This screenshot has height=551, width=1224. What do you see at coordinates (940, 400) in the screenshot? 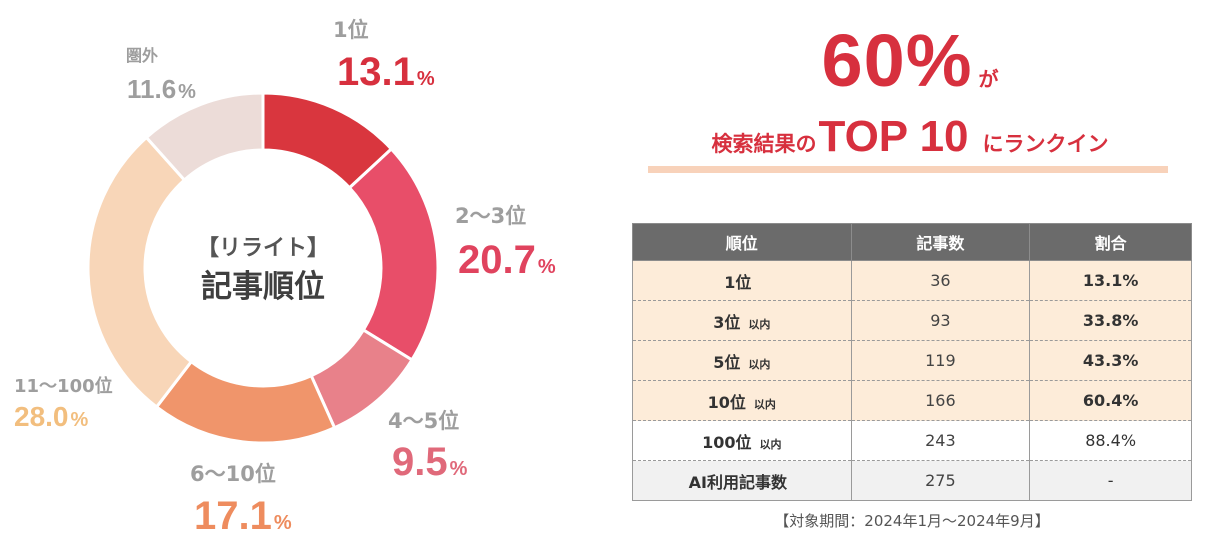
I see `count-cell: 166` at bounding box center [940, 400].